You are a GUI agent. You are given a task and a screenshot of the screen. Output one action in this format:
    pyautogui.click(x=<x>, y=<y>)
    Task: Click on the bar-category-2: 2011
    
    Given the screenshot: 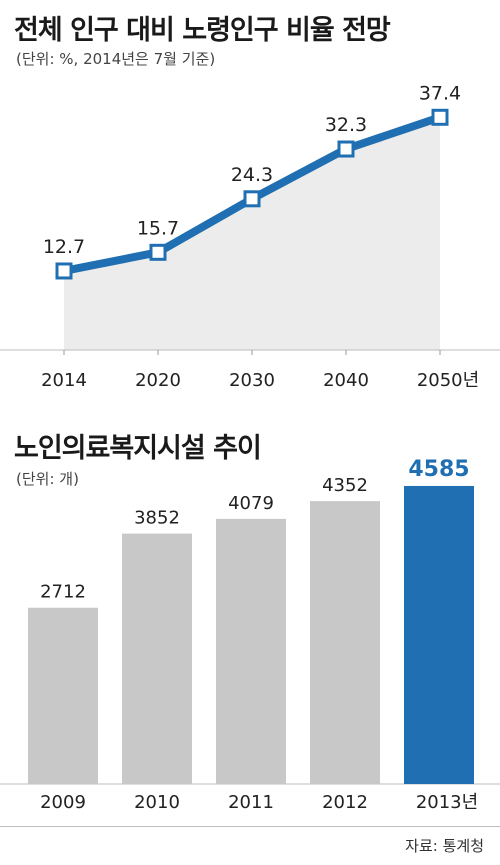 What is the action you would take?
    pyautogui.click(x=251, y=802)
    